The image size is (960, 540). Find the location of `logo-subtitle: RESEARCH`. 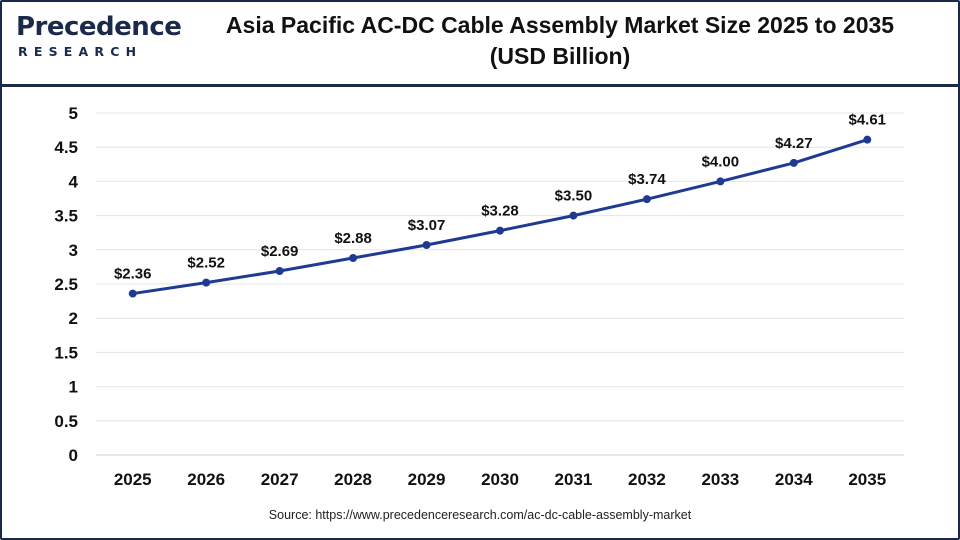

logo-subtitle: RESEARCH is located at coordinates (80, 51).